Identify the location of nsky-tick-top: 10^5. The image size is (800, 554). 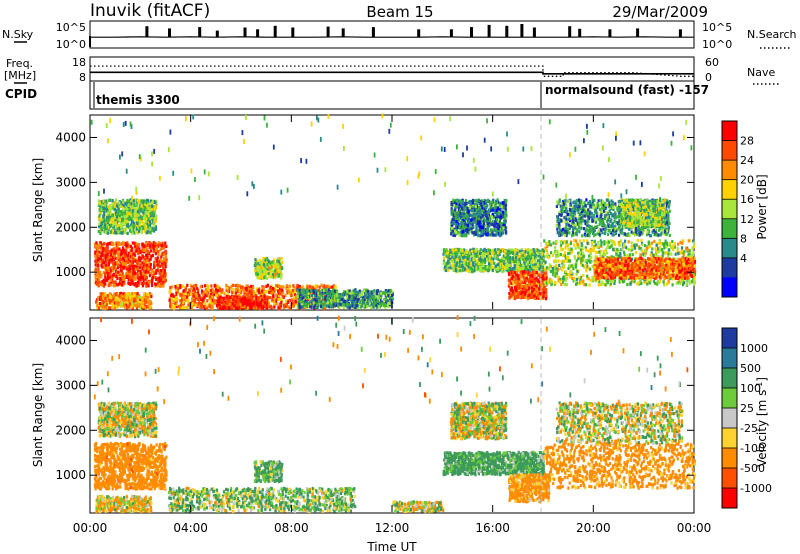
(71, 27).